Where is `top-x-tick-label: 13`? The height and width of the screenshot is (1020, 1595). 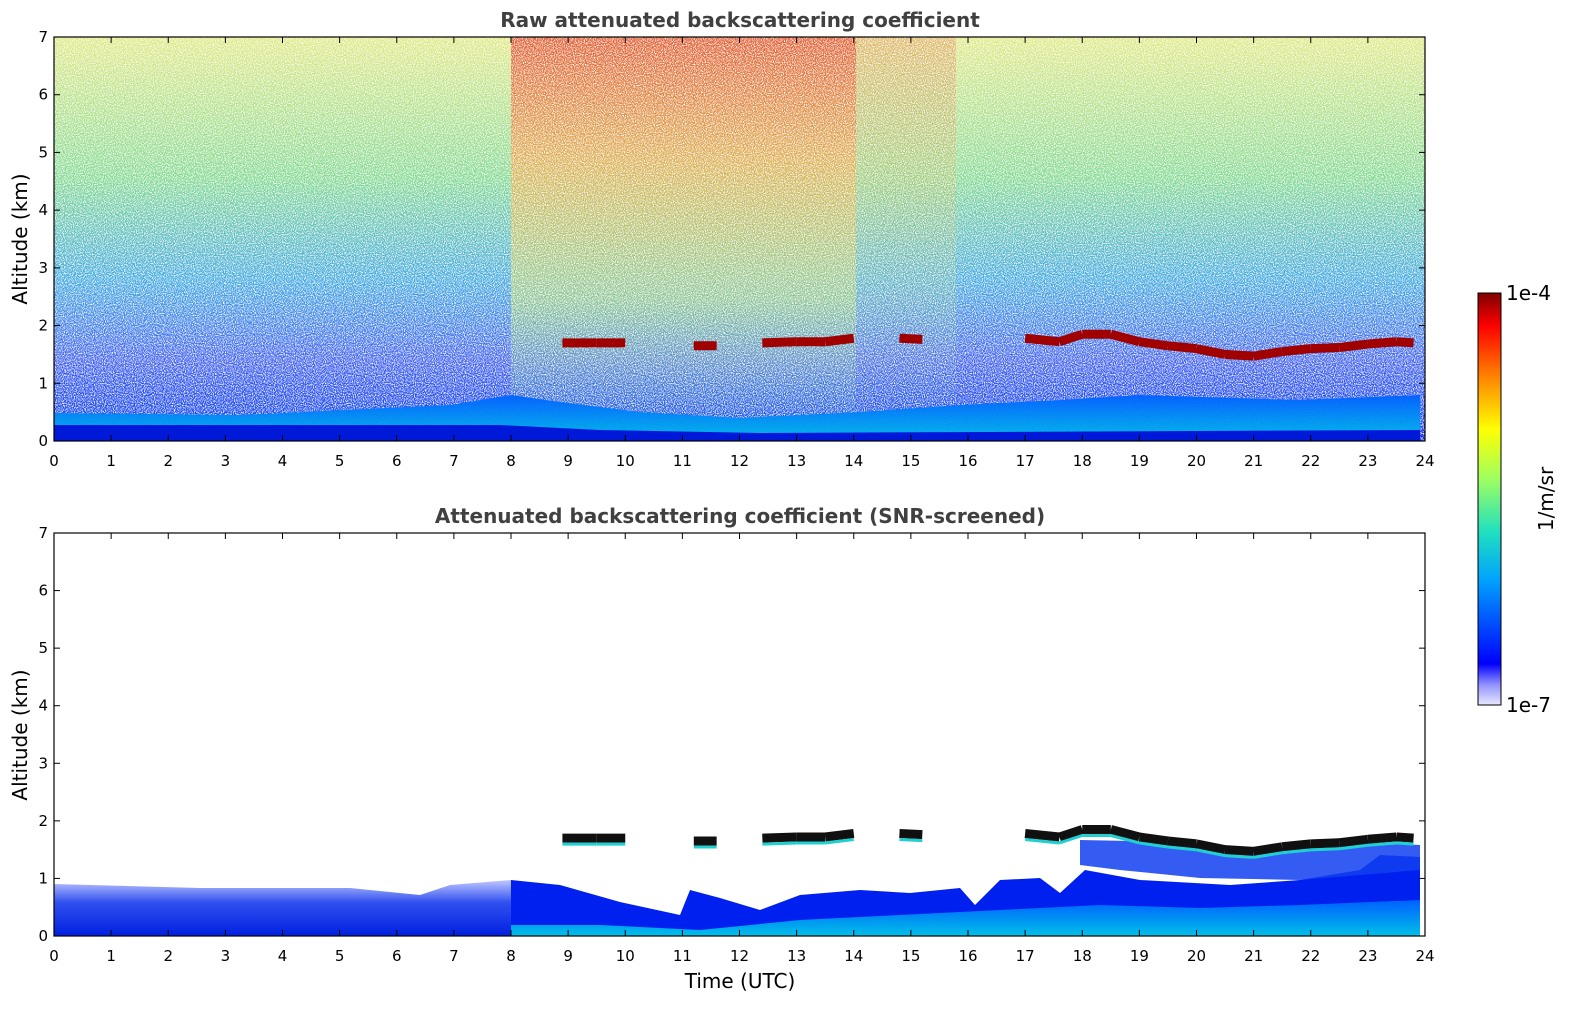
top-x-tick-label: 13 is located at coordinates (796, 461).